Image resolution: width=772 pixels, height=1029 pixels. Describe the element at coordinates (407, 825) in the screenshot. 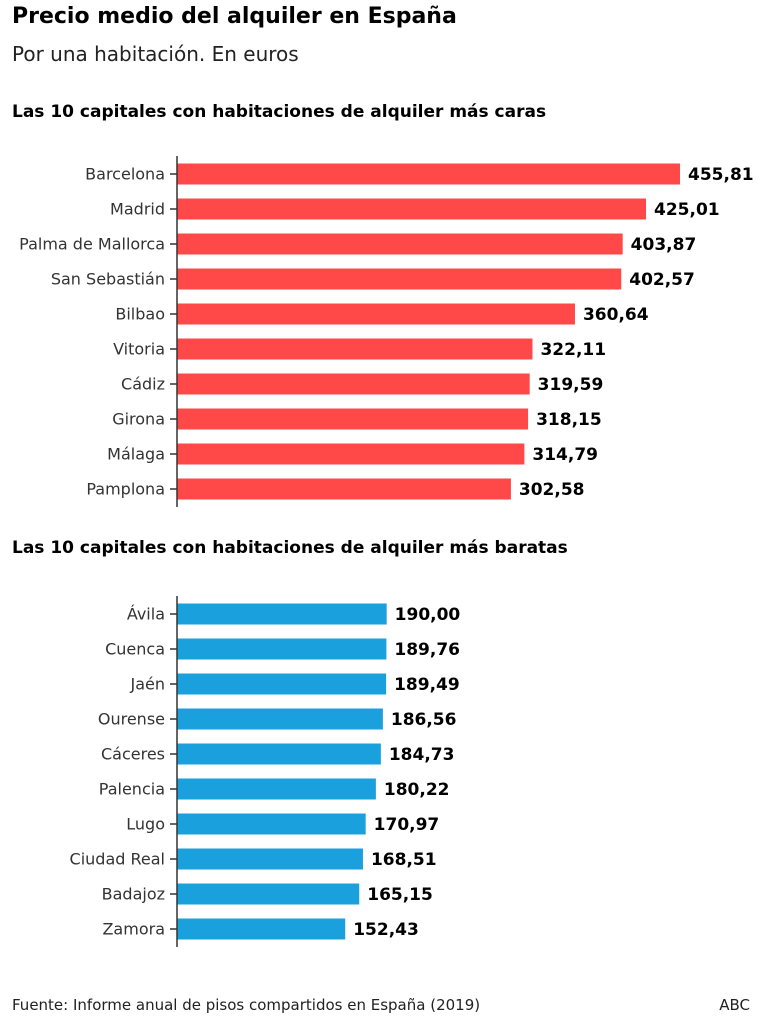

I see `cheap-value-label: 170,97` at that location.